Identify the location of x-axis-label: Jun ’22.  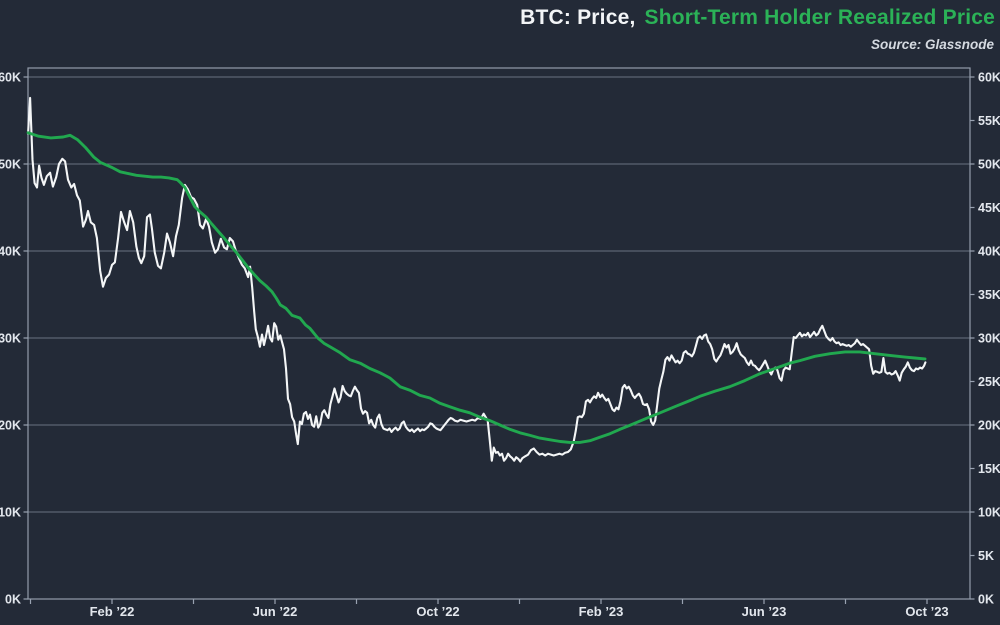
(275, 611).